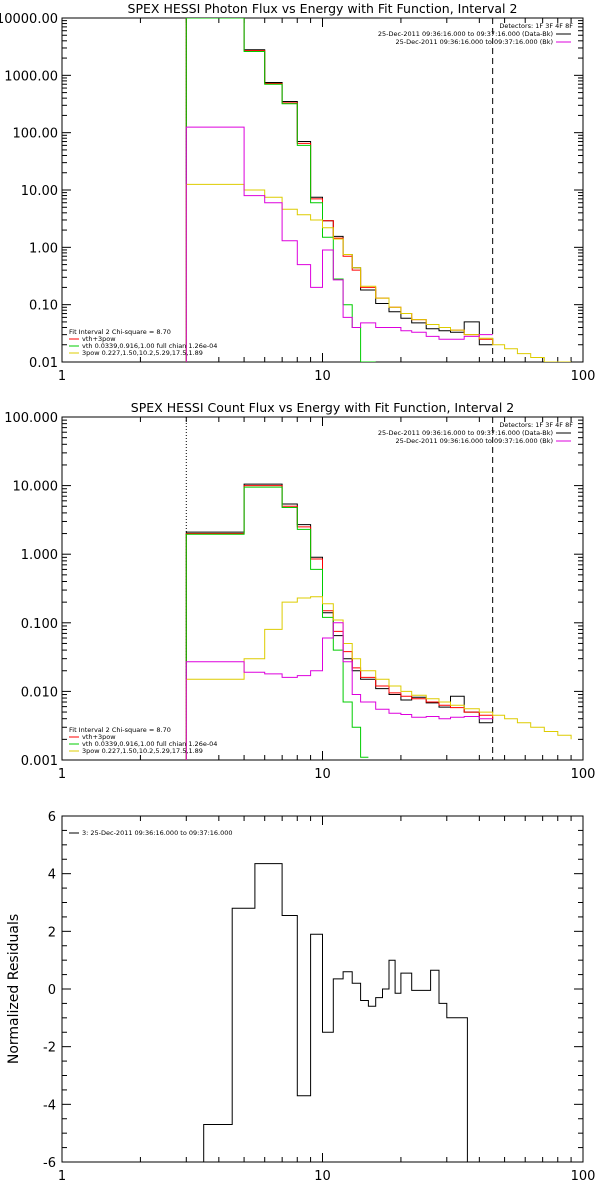 This screenshot has width=600, height=1200. What do you see at coordinates (49, 1048) in the screenshot?
I see `y-tick-label: -2` at bounding box center [49, 1048].